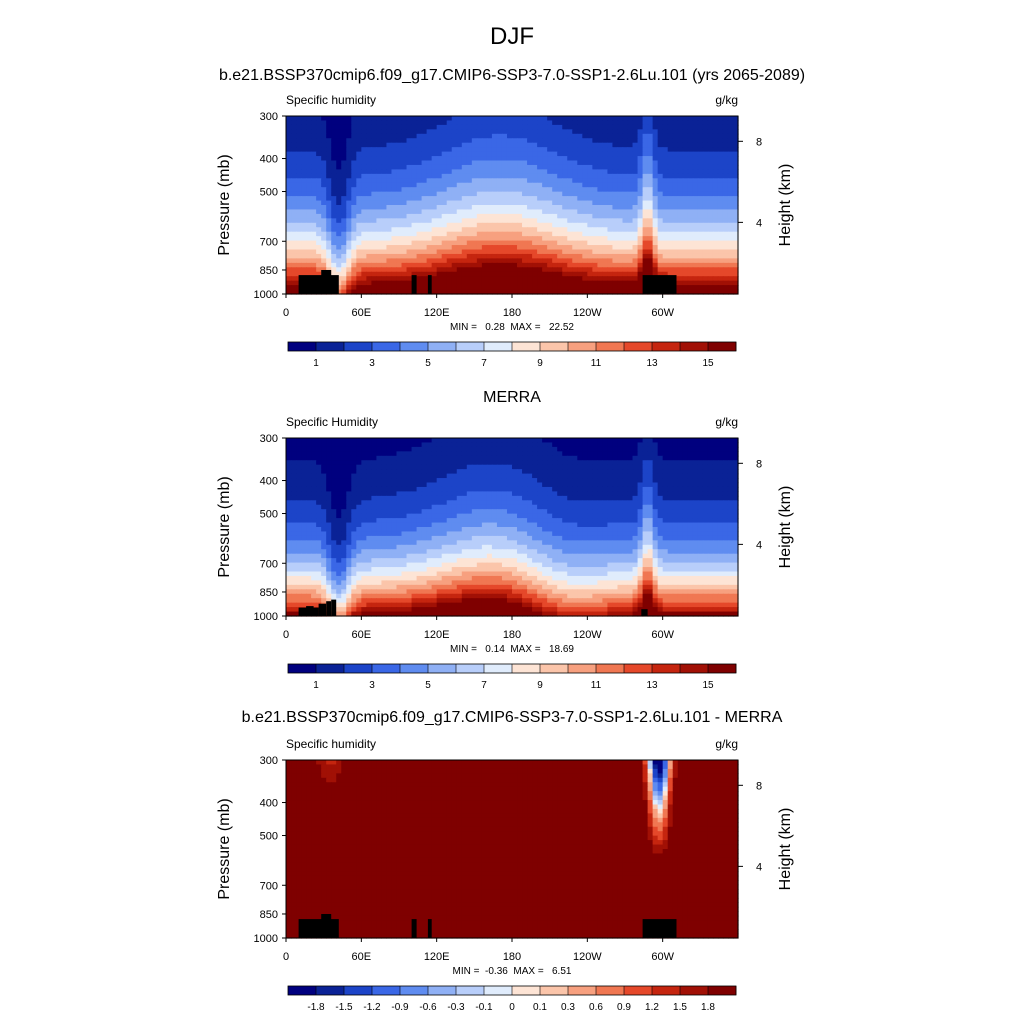  What do you see at coordinates (662, 313) in the screenshot?
I see `xtick-label: 60W` at bounding box center [662, 313].